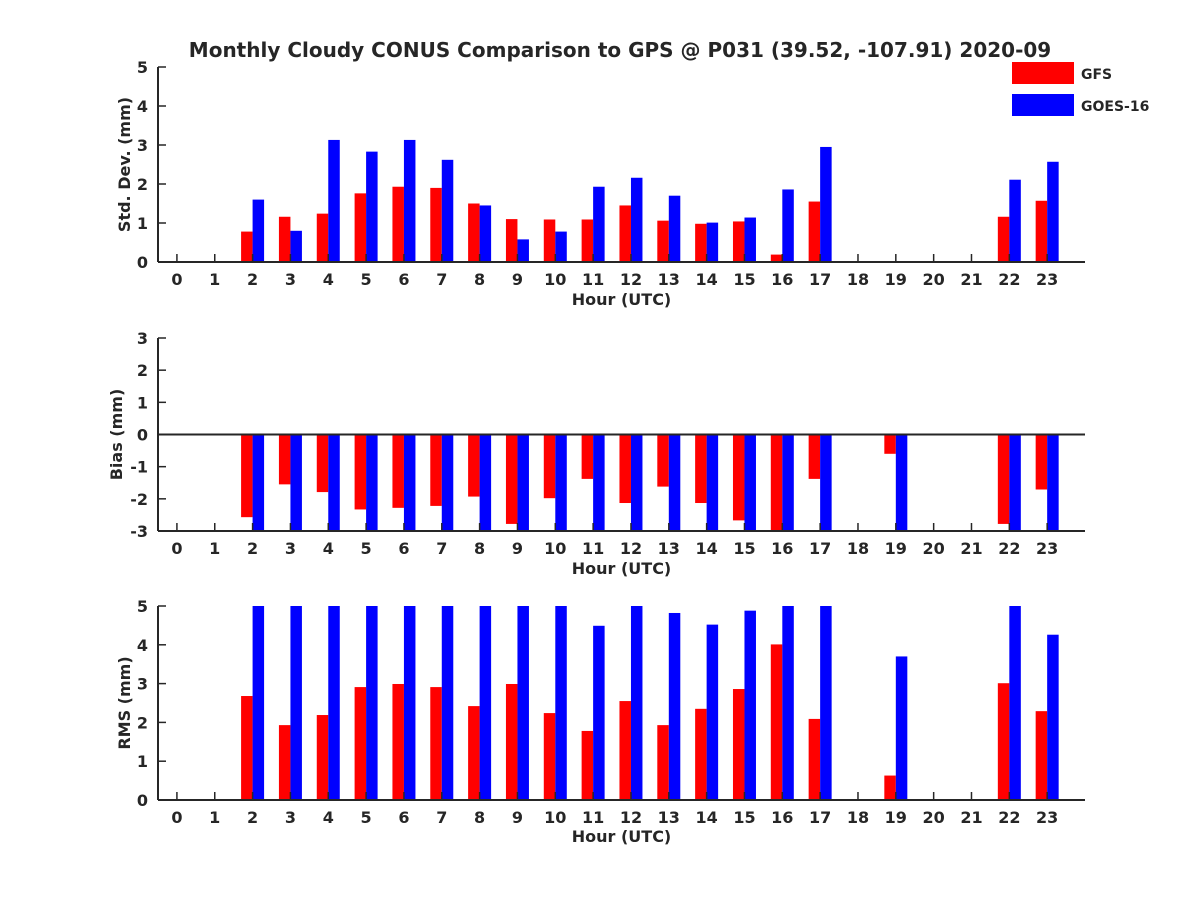  Describe the element at coordinates (555, 279) in the screenshot. I see `x-tick-label: 10` at that location.